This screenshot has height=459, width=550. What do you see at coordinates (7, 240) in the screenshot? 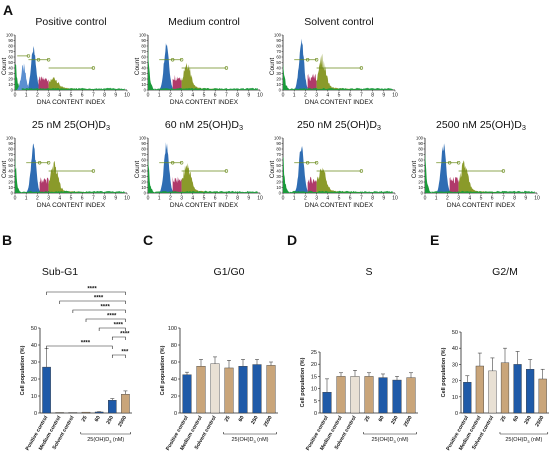
I see `panel-label-b: B` at bounding box center [7, 240].